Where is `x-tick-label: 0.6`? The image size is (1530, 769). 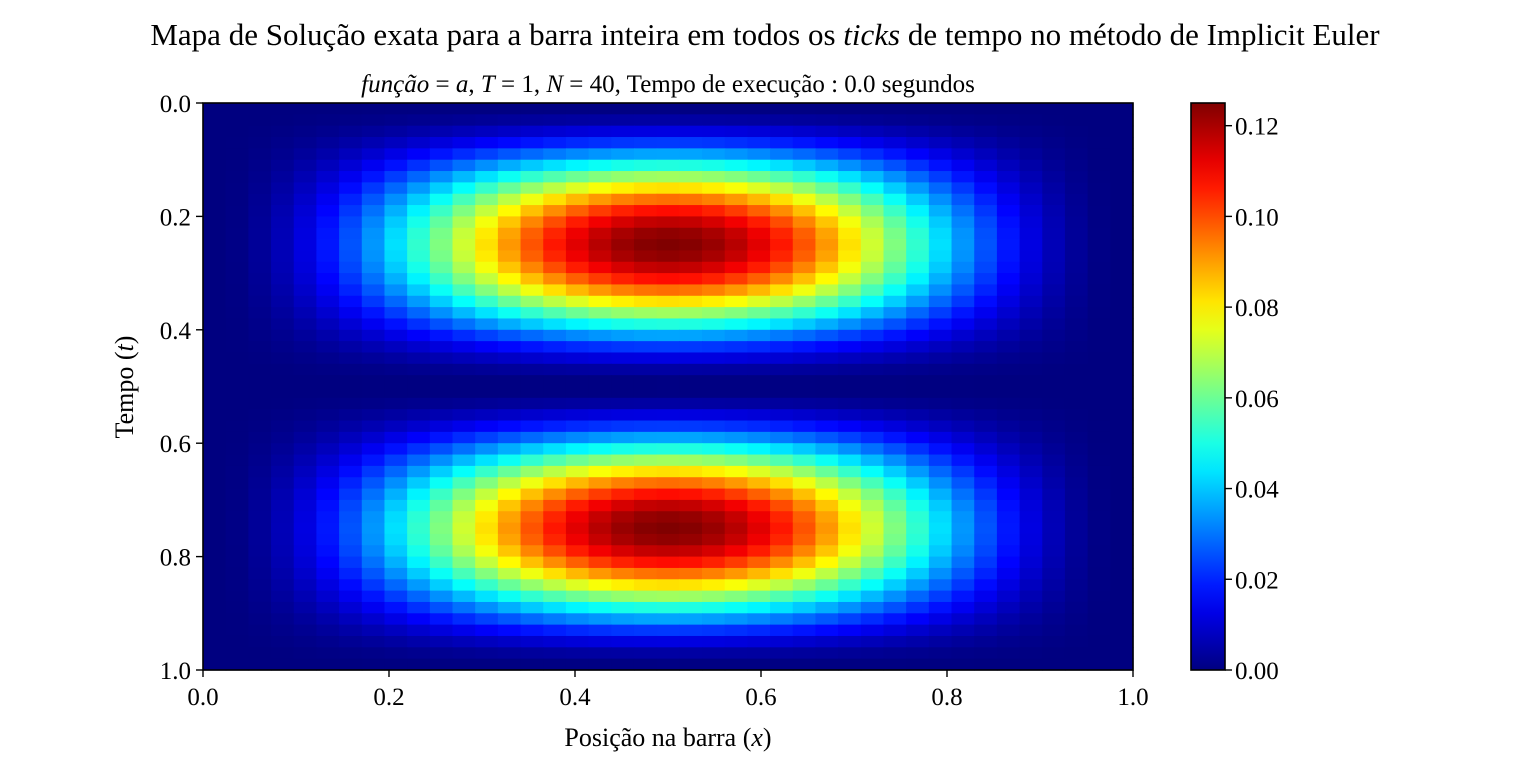
x-tick-label: 0.6 is located at coordinates (760, 697).